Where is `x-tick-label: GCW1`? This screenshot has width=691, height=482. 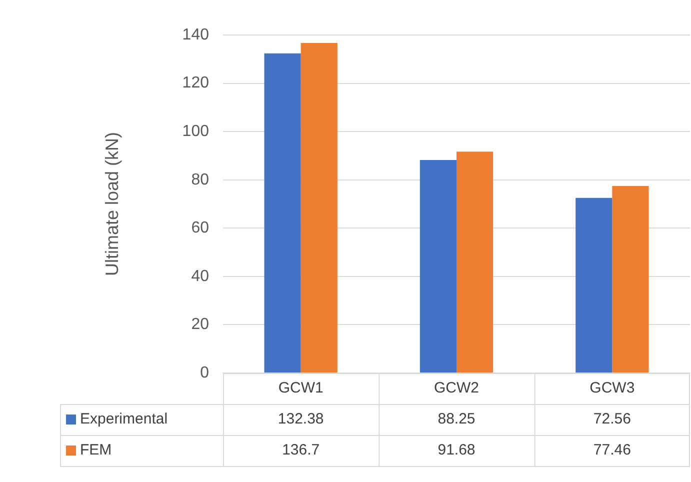 x-tick-label: GCW1 is located at coordinates (301, 388).